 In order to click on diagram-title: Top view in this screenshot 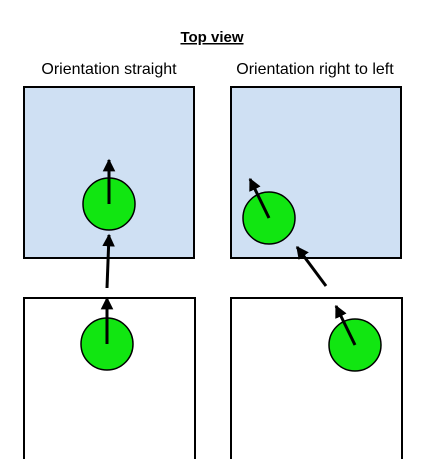, I will do `click(211, 37)`.